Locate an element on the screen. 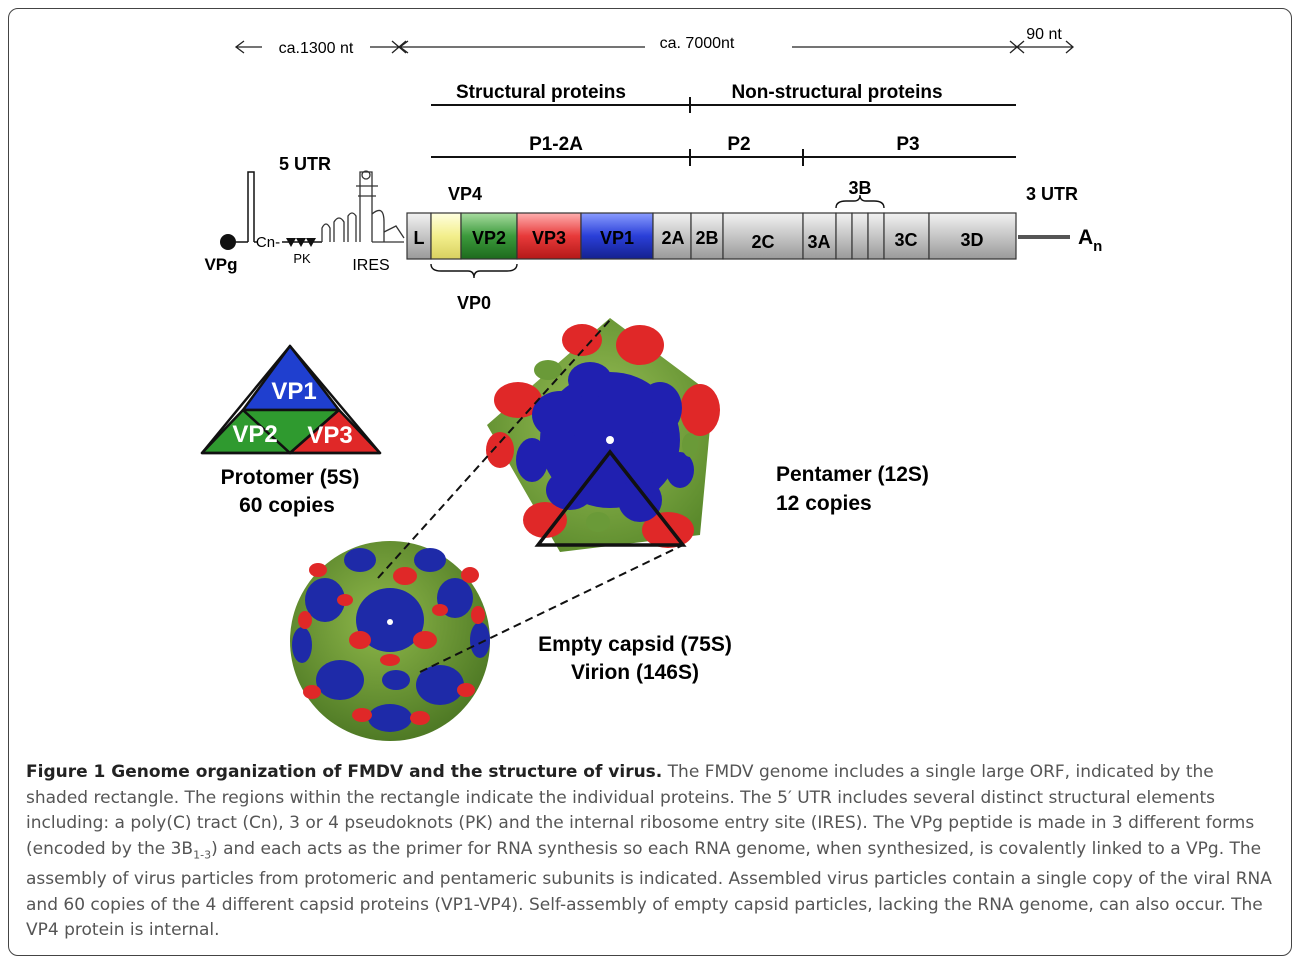  brace-3B is located at coordinates (860, 201).